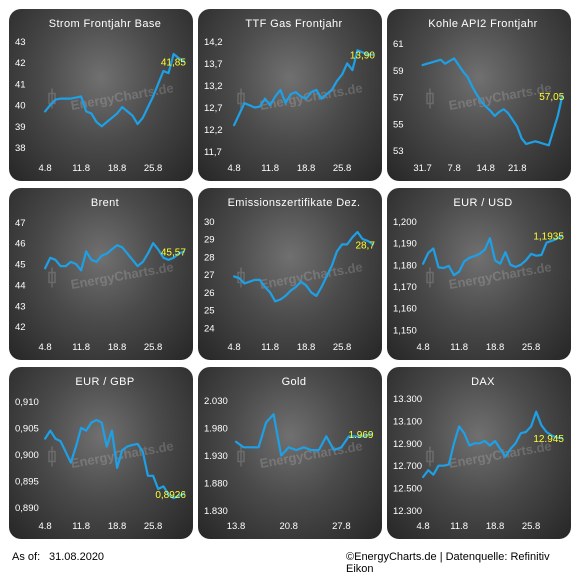 The width and height of the screenshot is (579, 575). I want to click on chart-title: TTF Gas Frontjahr, so click(293, 24).